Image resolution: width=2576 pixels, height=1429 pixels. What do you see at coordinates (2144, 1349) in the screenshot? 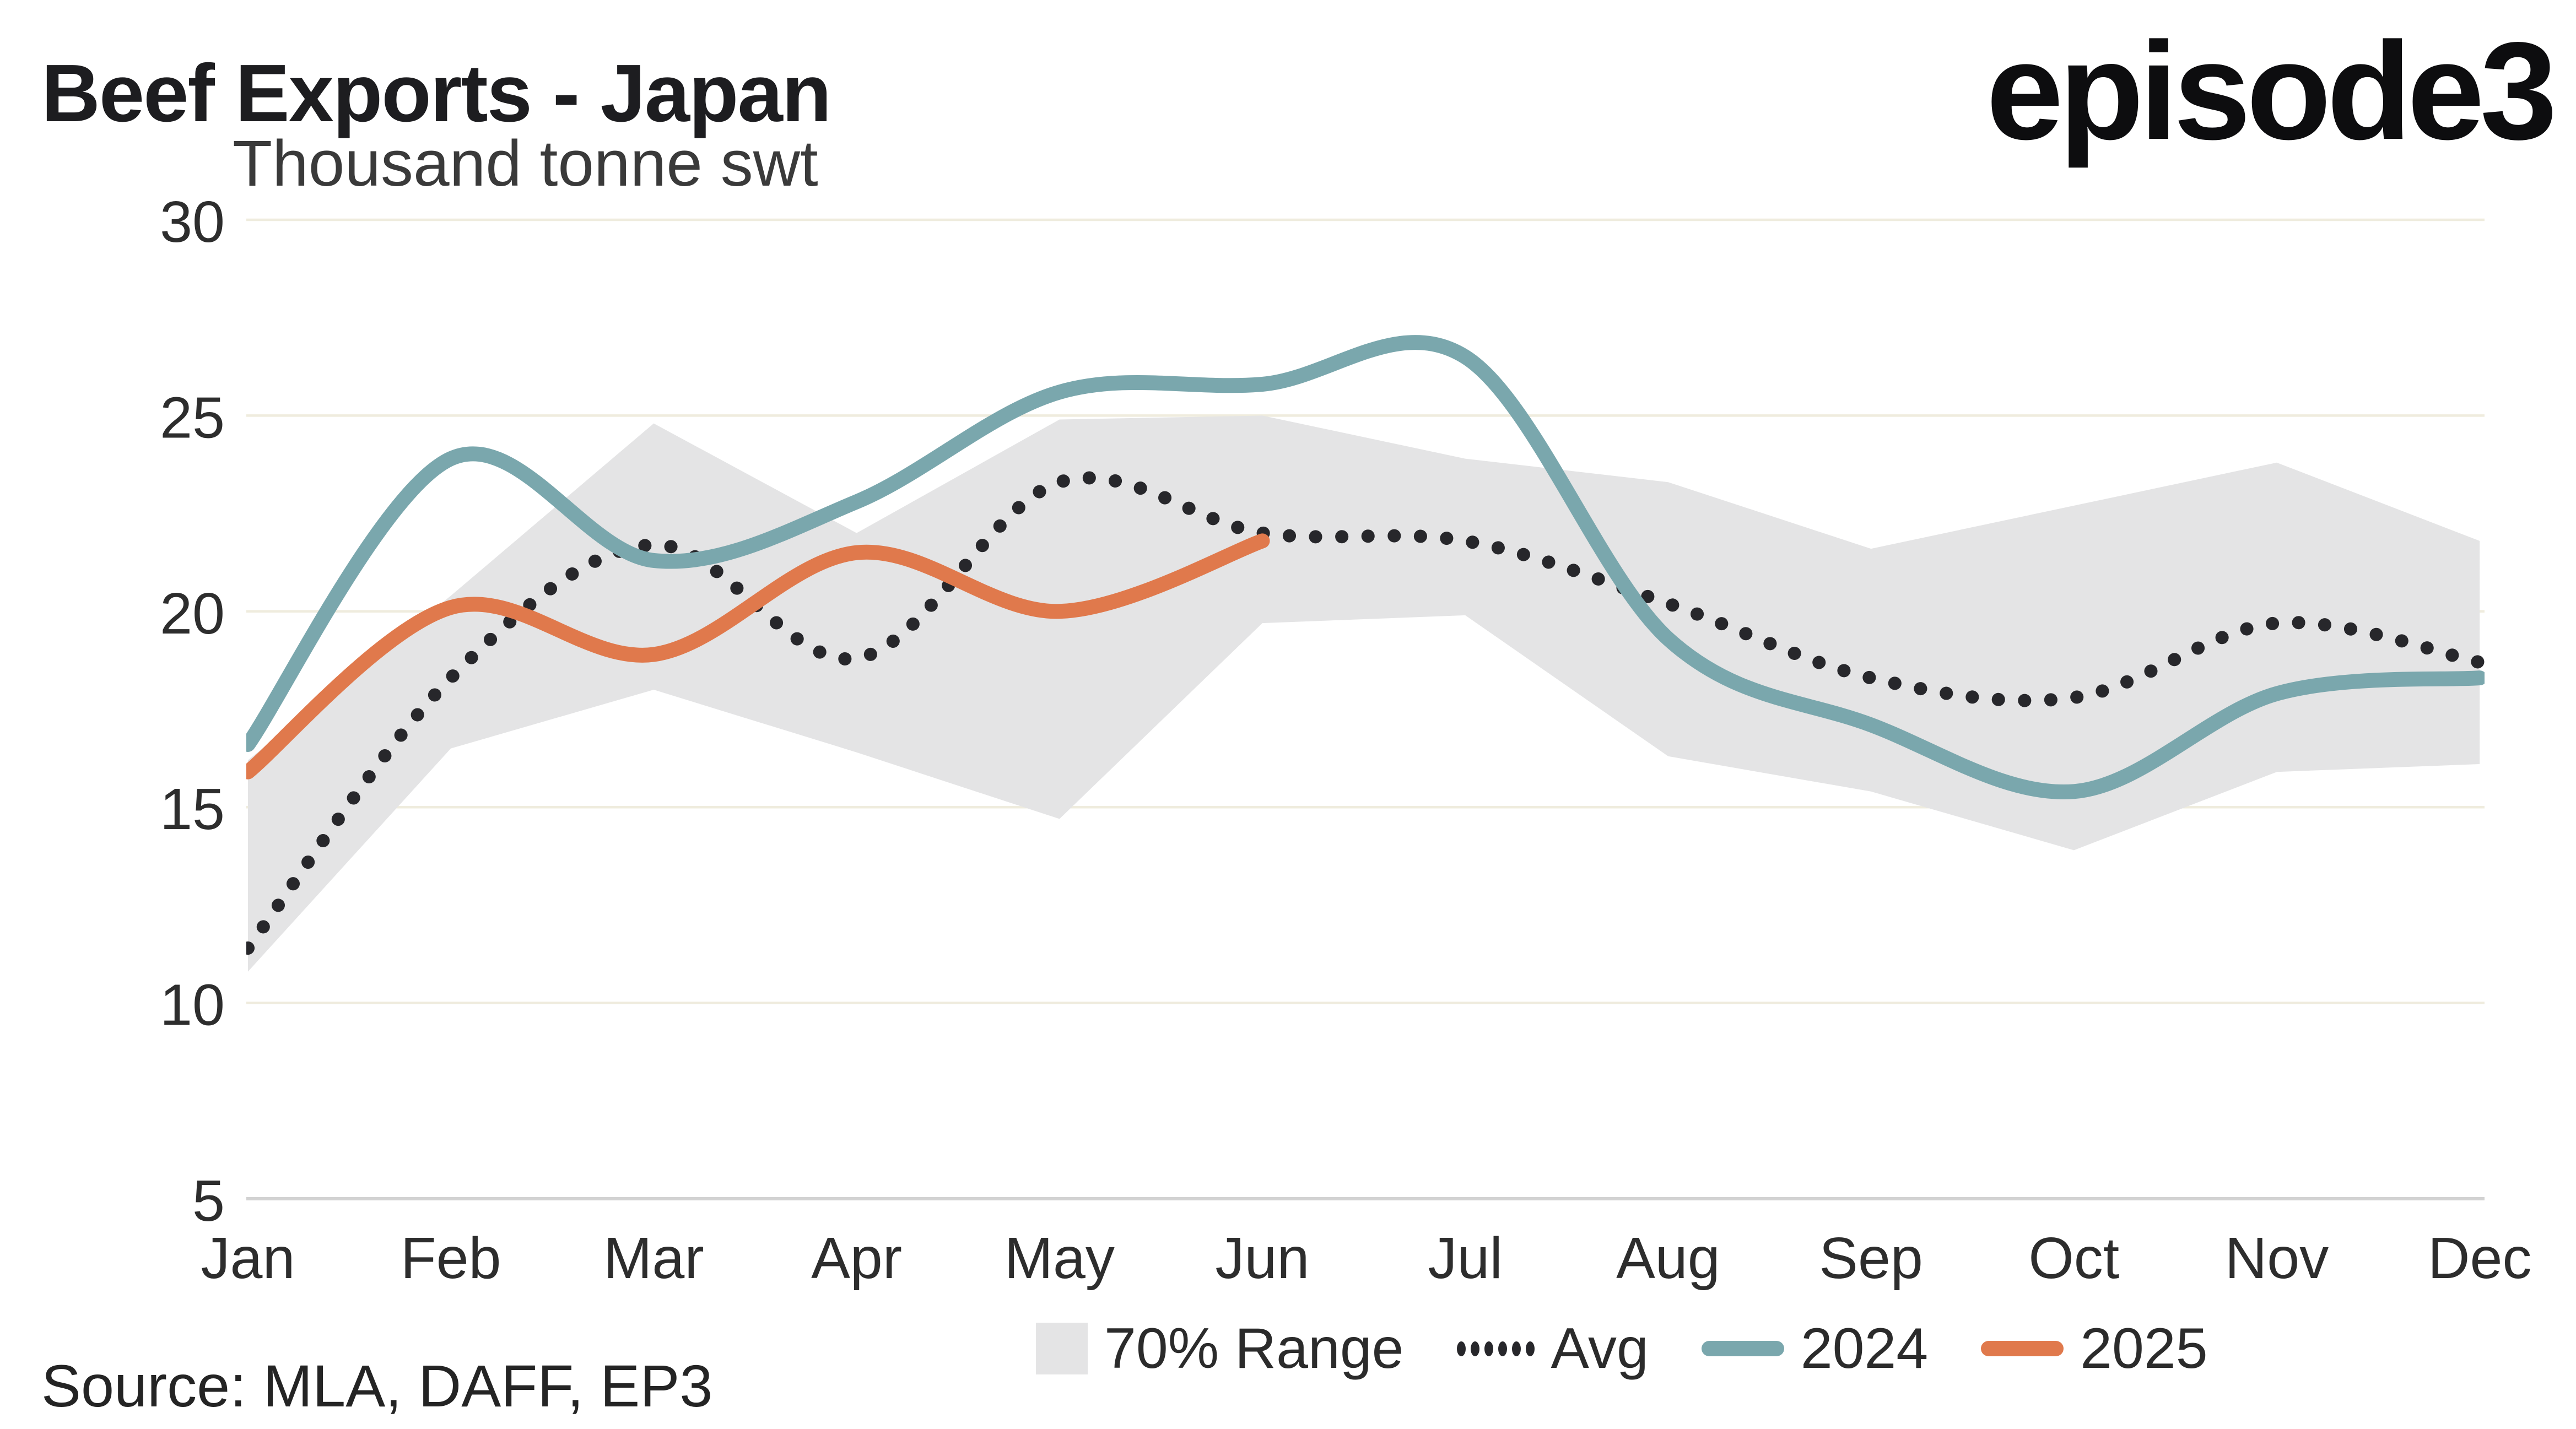
I see `legend-label-2025: 2025` at bounding box center [2144, 1349].